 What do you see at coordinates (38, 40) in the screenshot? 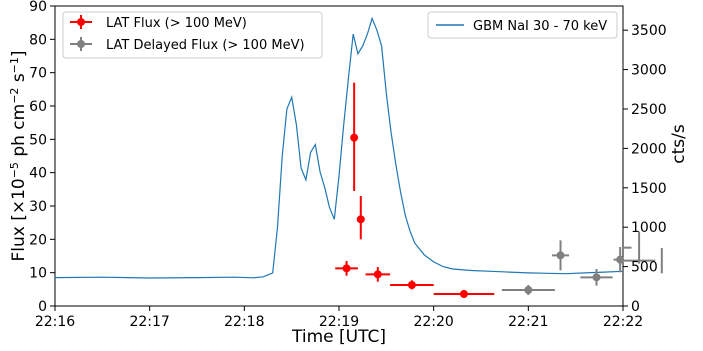
I see `y-left-tick-label: 80` at bounding box center [38, 40].